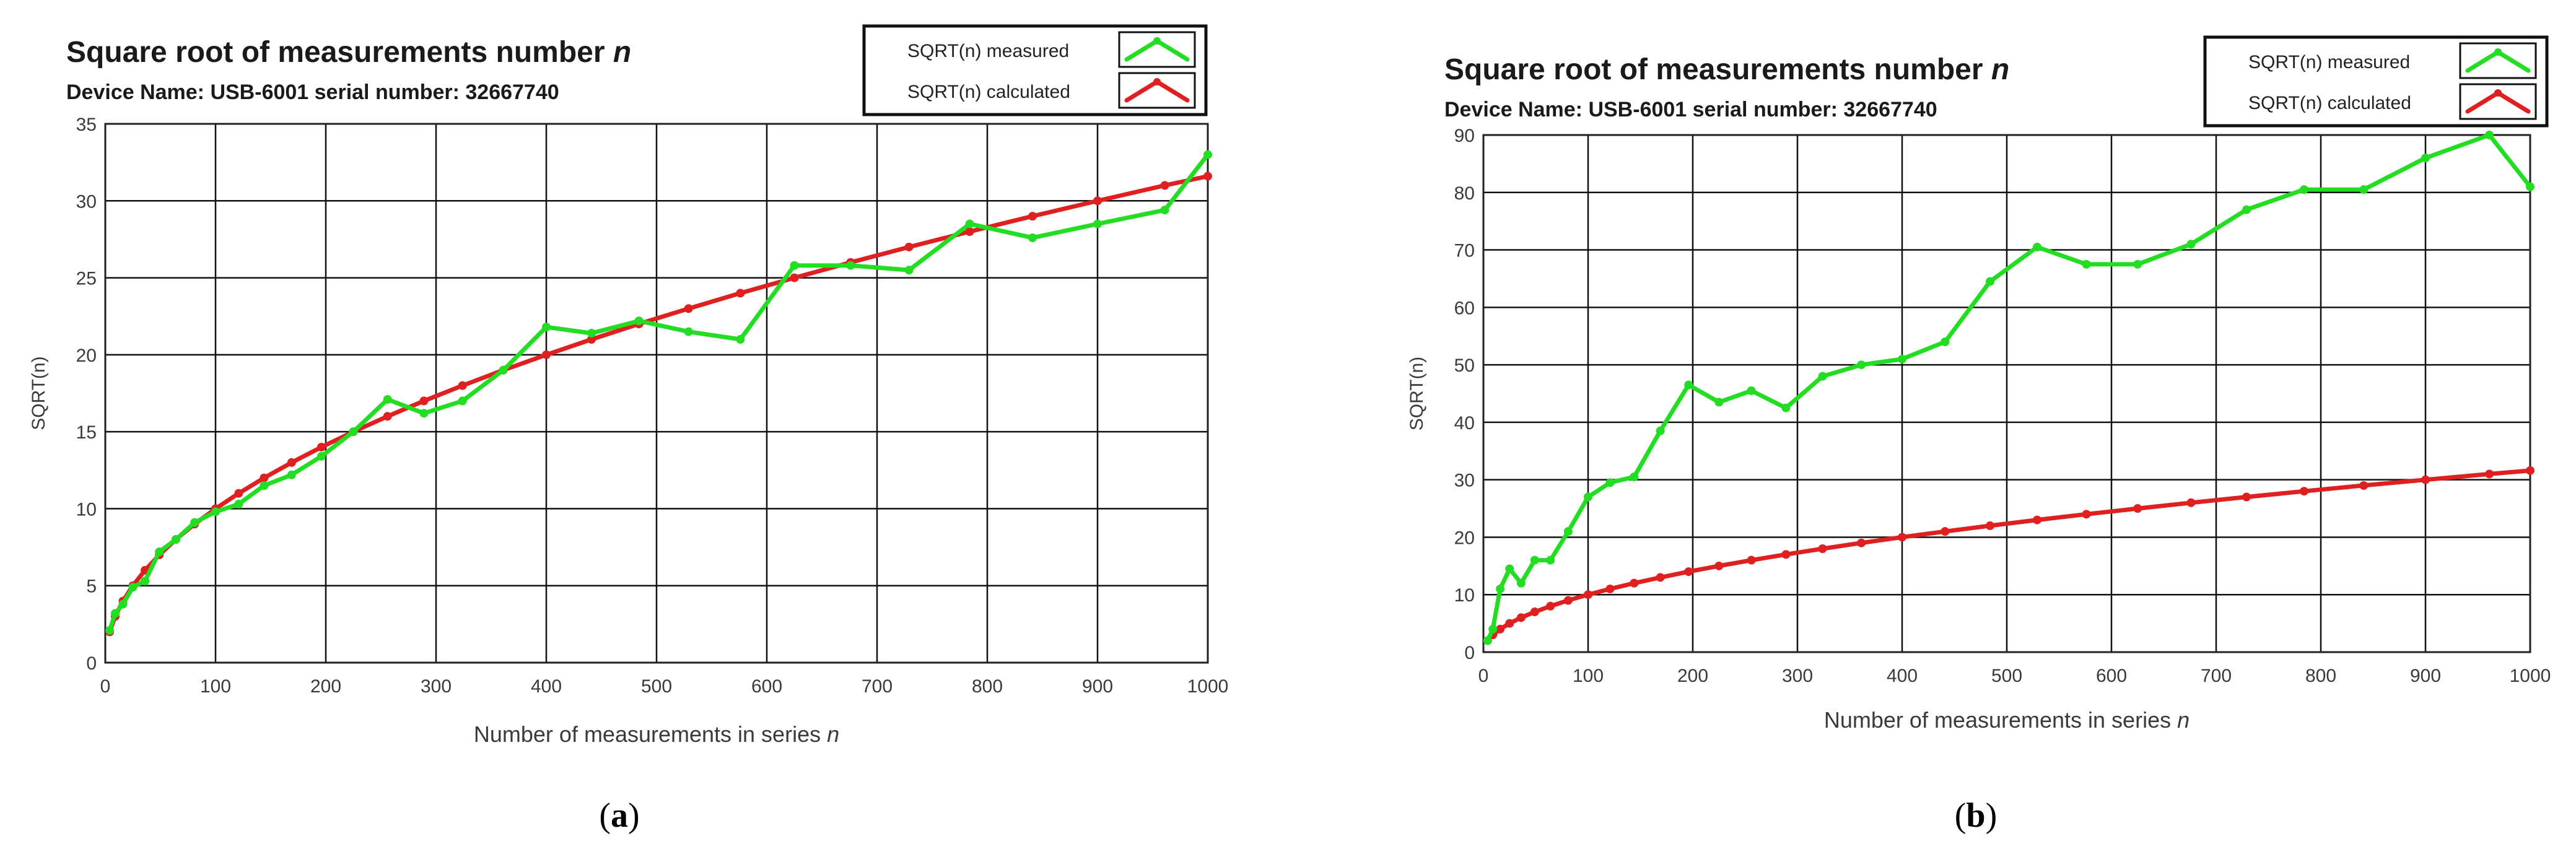  What do you see at coordinates (1464, 193) in the screenshot?
I see `y-tick-label: 80` at bounding box center [1464, 193].